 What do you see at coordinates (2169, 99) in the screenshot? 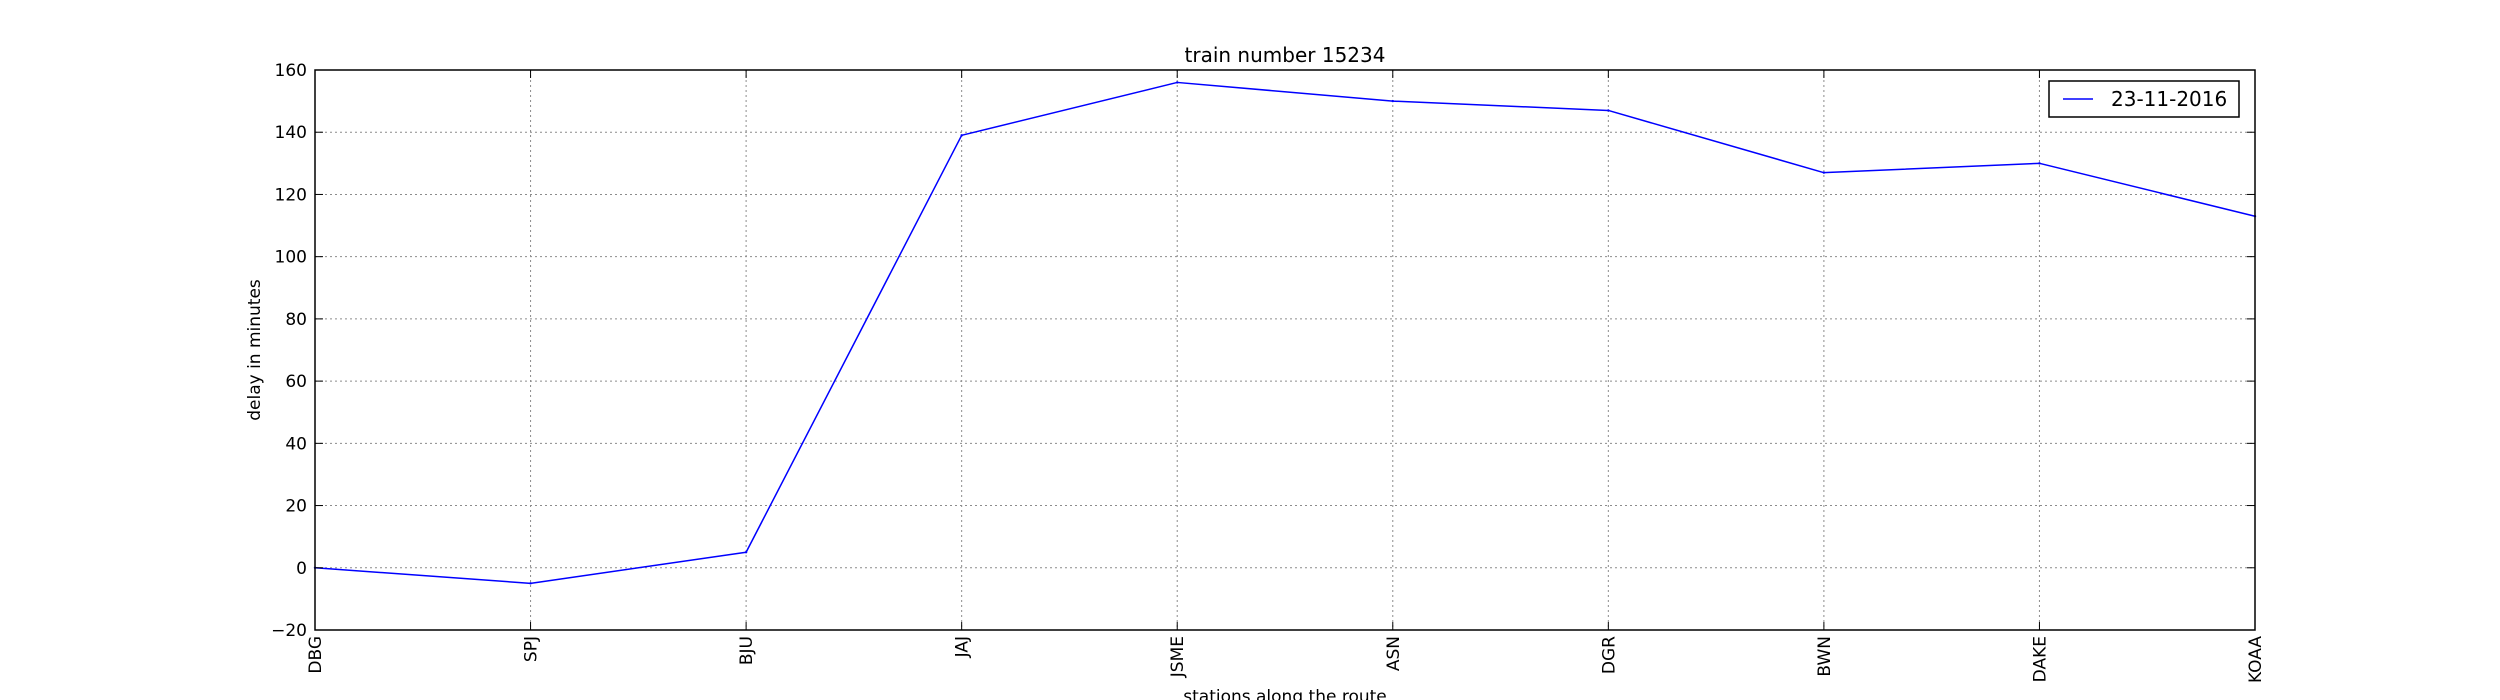
I see `legend-entry-label: 23-11-2016` at bounding box center [2169, 99].